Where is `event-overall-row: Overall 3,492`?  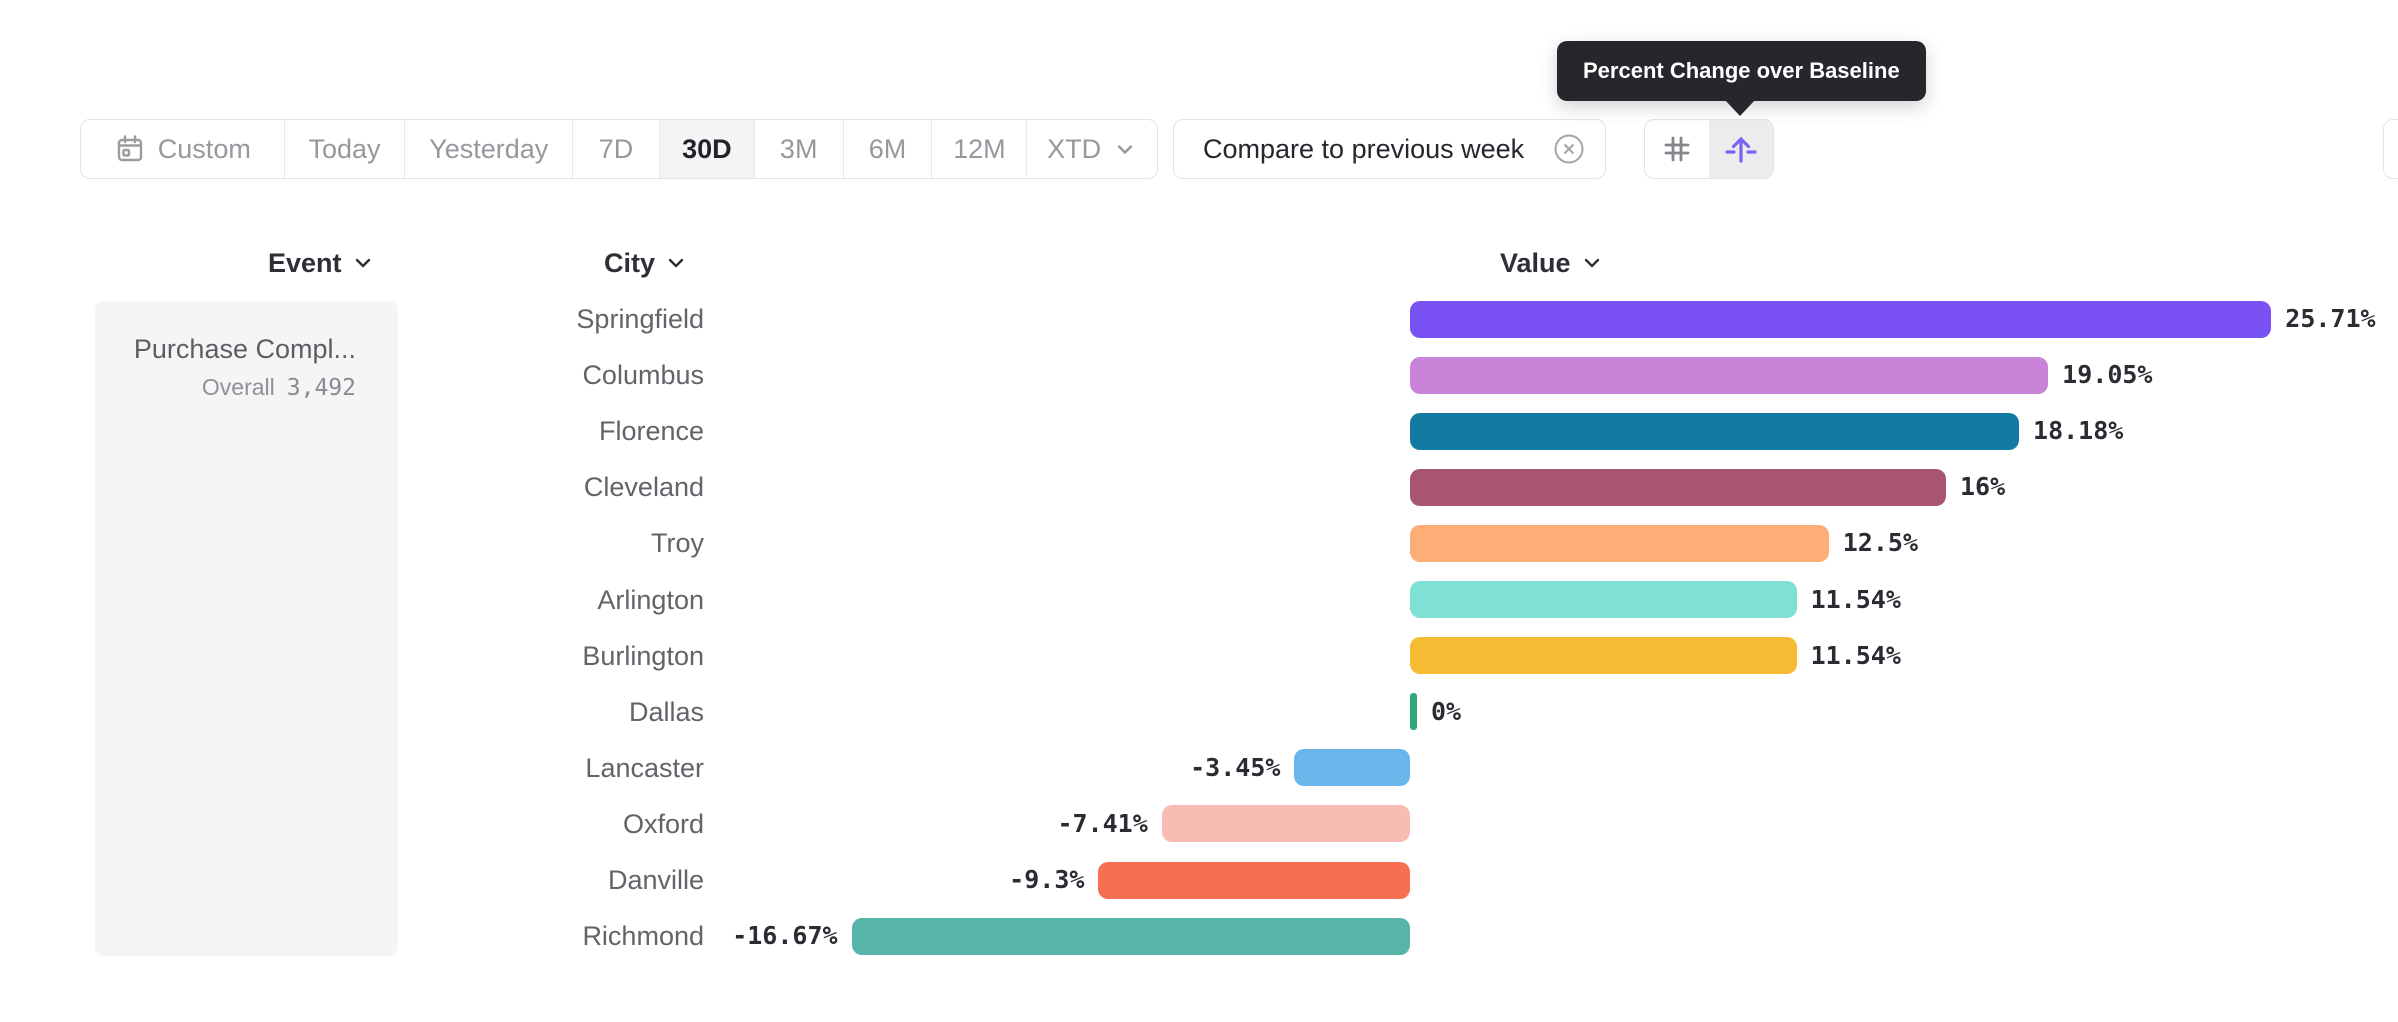 event-overall-row: Overall 3,492 is located at coordinates (225, 387).